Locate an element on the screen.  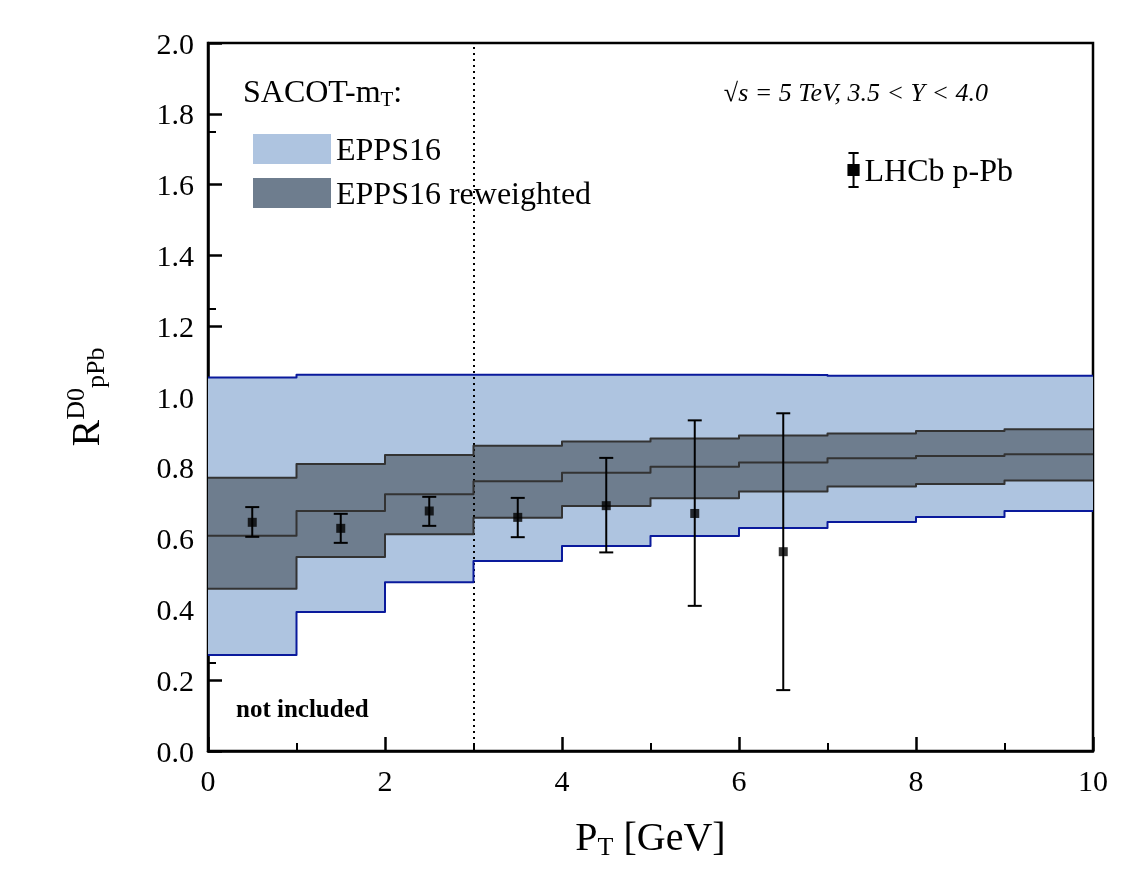
text: √s = 5 TeV, 3.5 < Y < 4.0 is located at coordinates (856, 92).